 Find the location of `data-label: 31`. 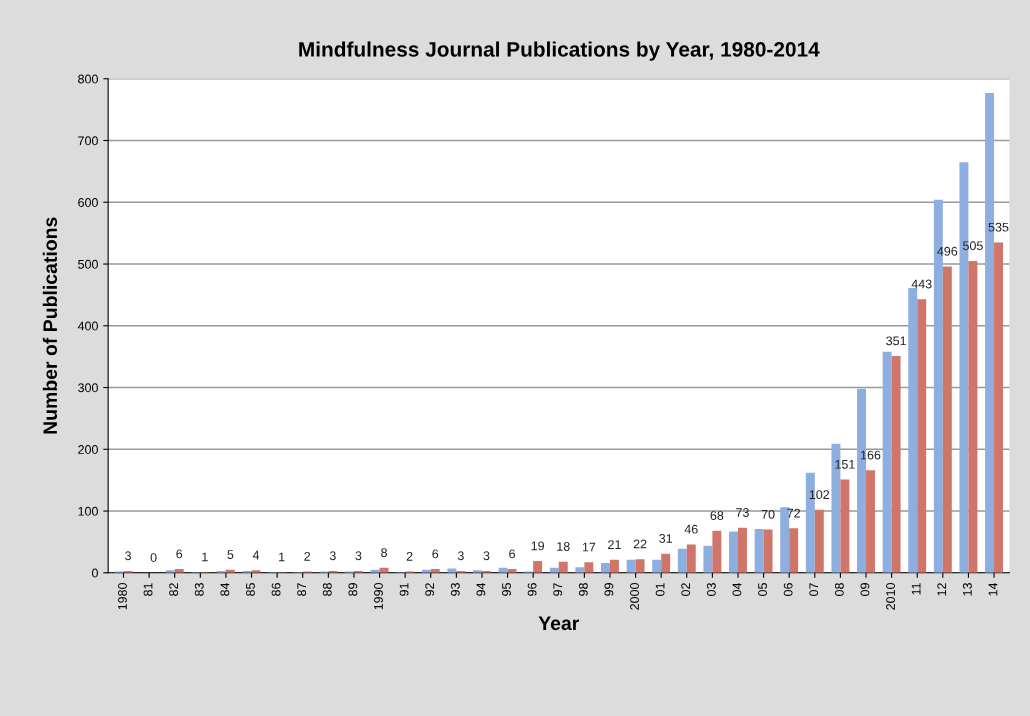

data-label: 31 is located at coordinates (666, 538).